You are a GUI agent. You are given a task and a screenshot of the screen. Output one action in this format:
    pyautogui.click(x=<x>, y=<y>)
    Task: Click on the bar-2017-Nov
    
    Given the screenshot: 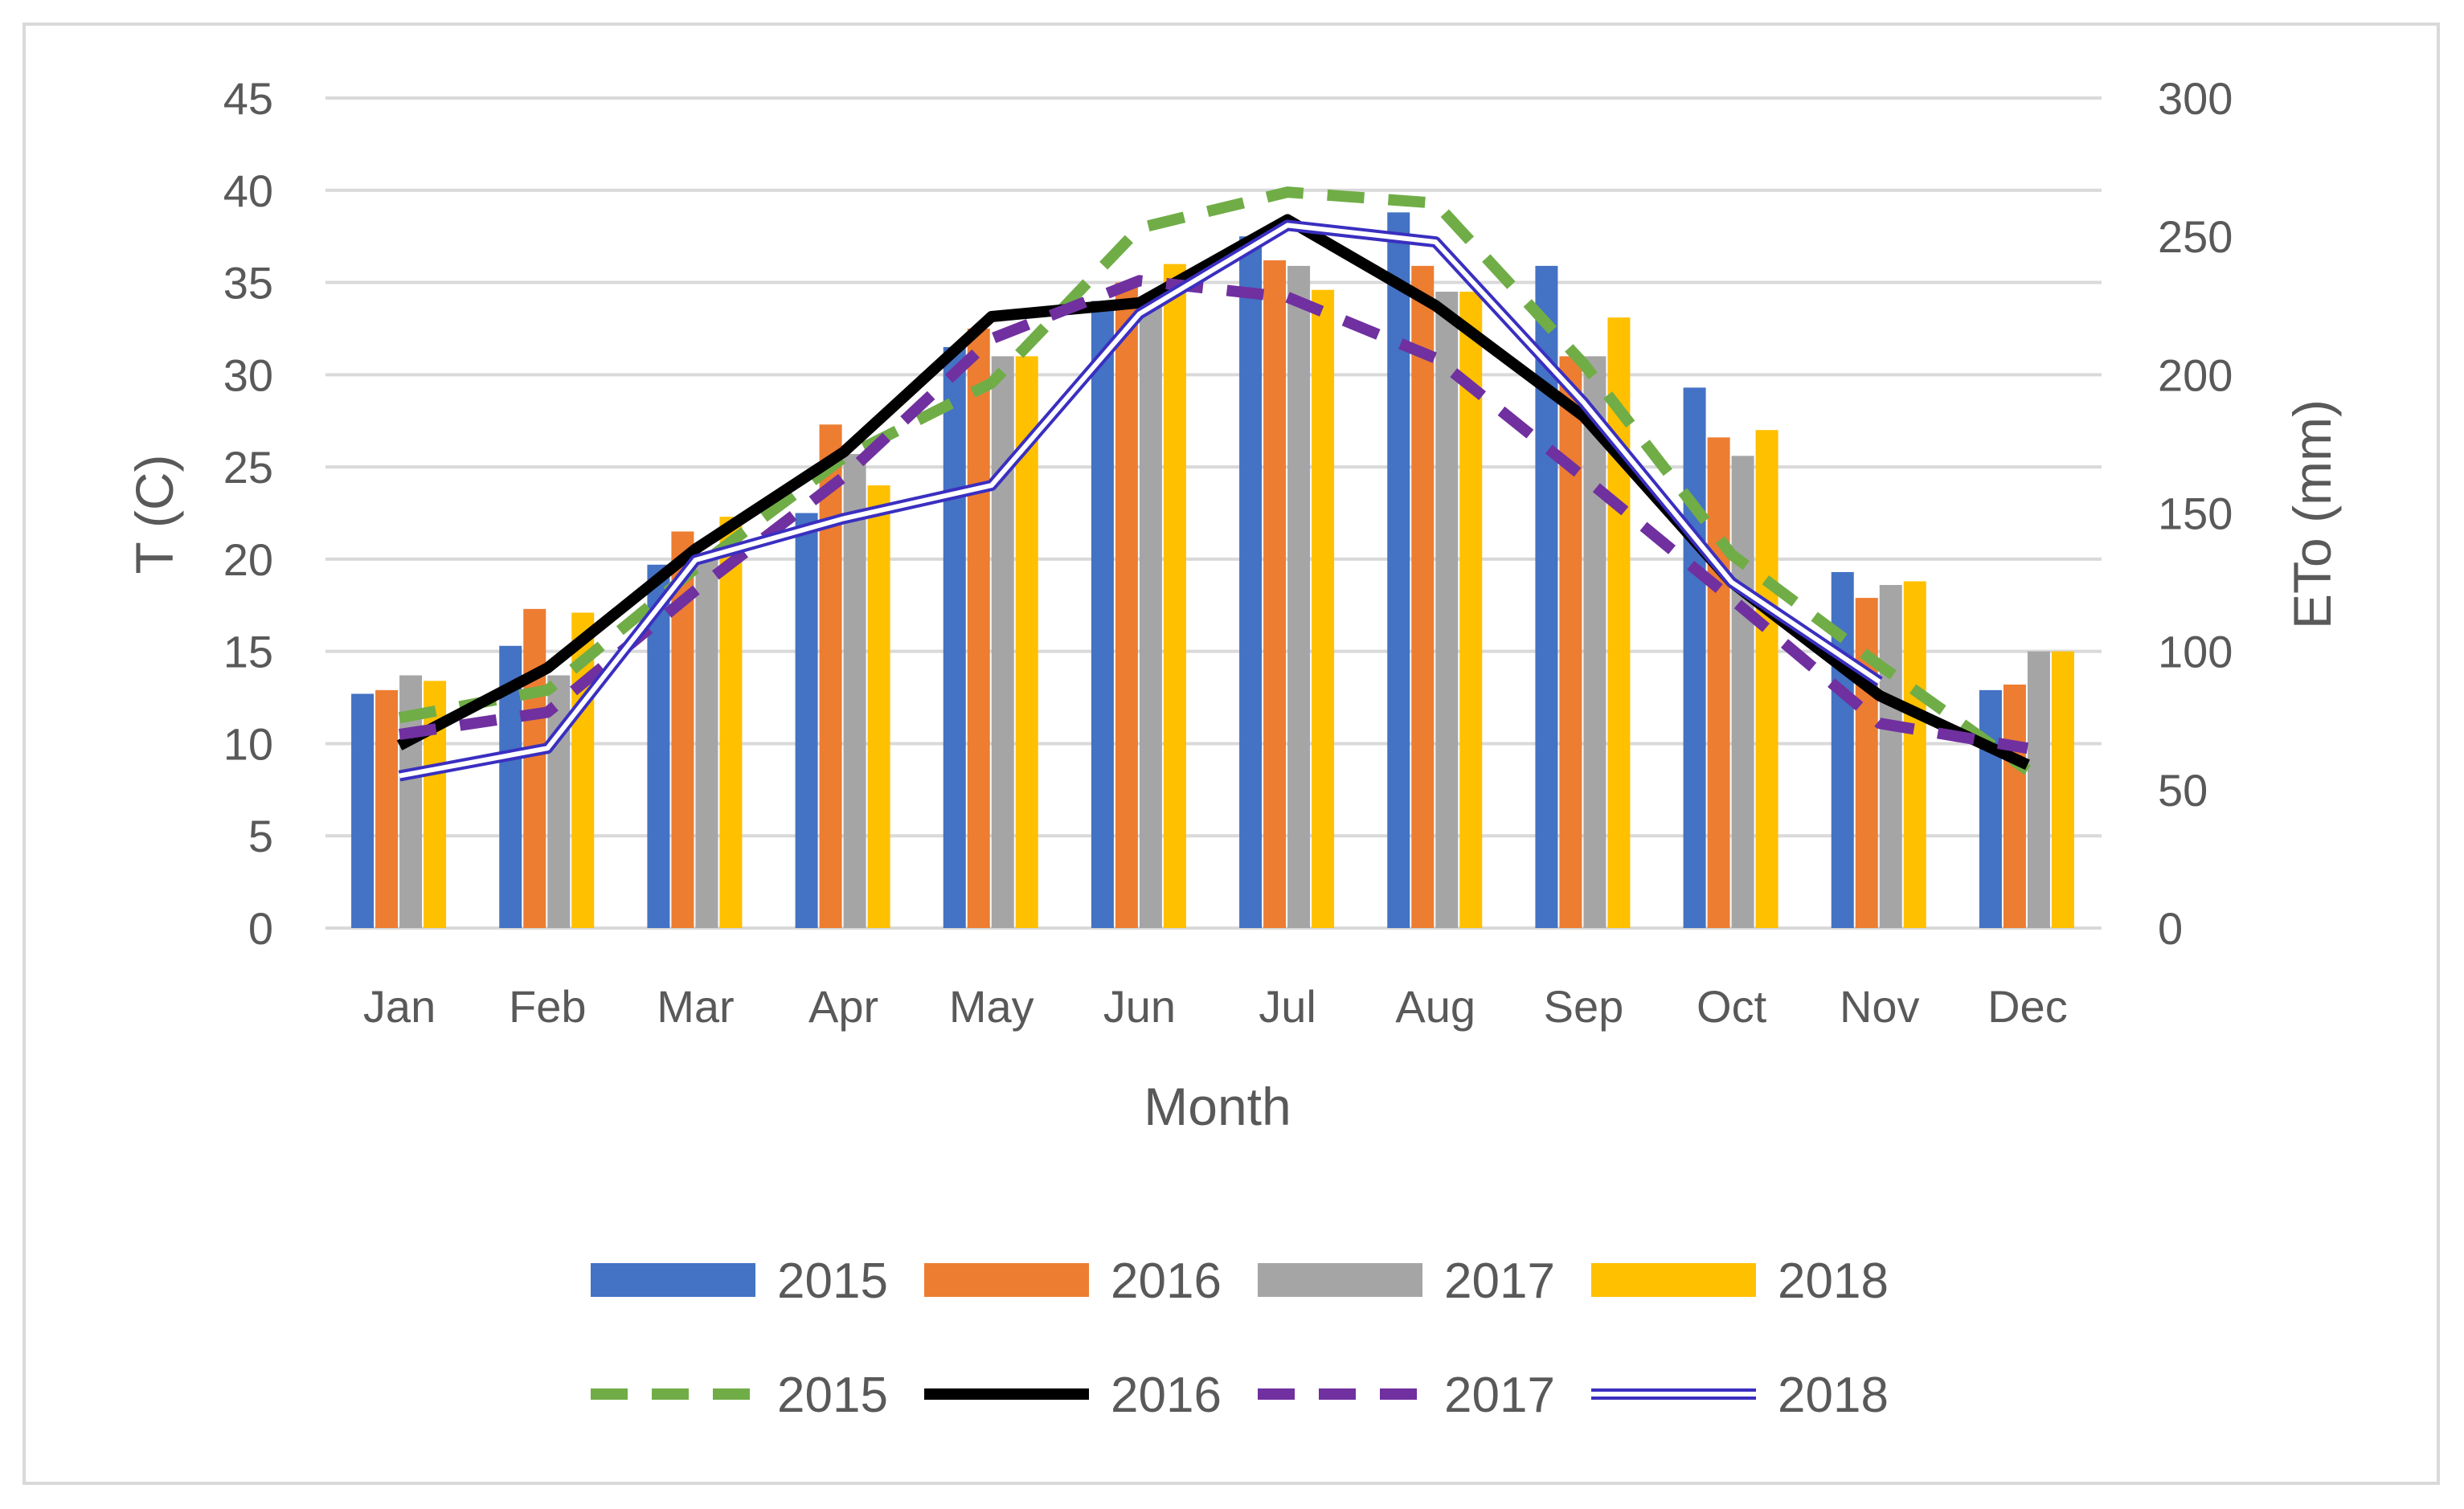 What is the action you would take?
    pyautogui.click(x=1890, y=756)
    